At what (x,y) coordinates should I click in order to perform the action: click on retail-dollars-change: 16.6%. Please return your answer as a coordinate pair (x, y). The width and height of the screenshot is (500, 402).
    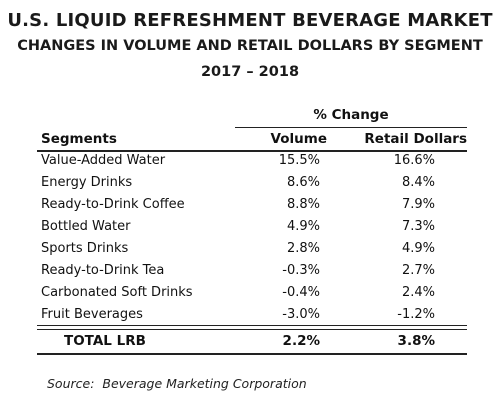
    Looking at the image, I should click on (414, 160).